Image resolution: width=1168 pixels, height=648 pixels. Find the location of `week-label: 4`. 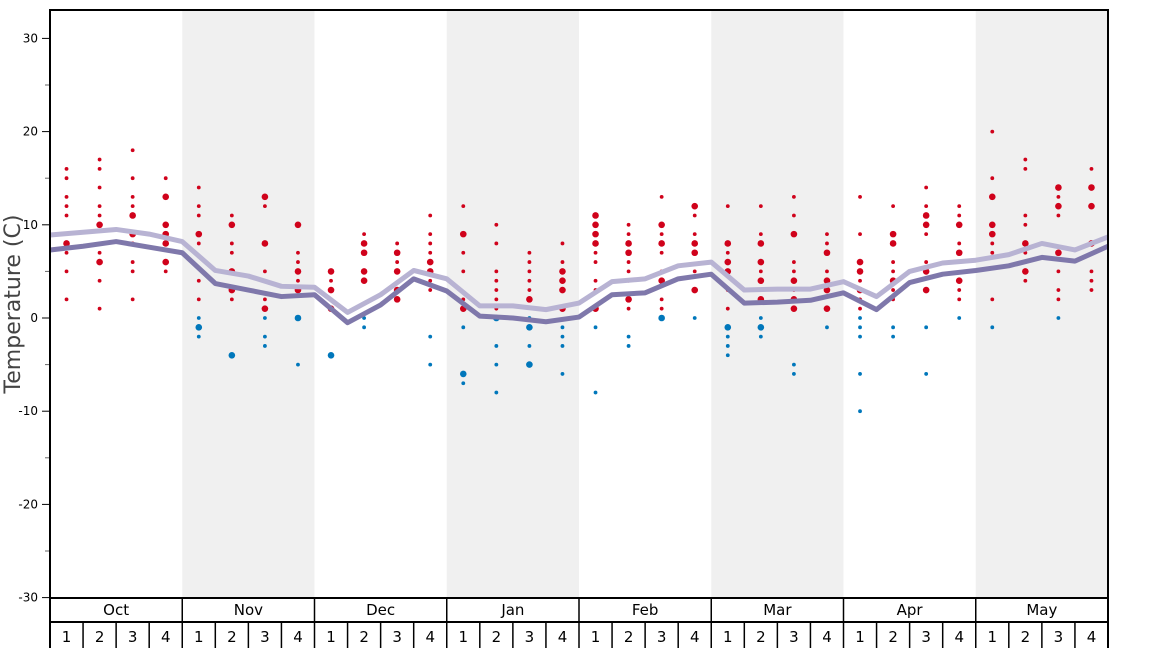

week-label: 4 is located at coordinates (959, 637).